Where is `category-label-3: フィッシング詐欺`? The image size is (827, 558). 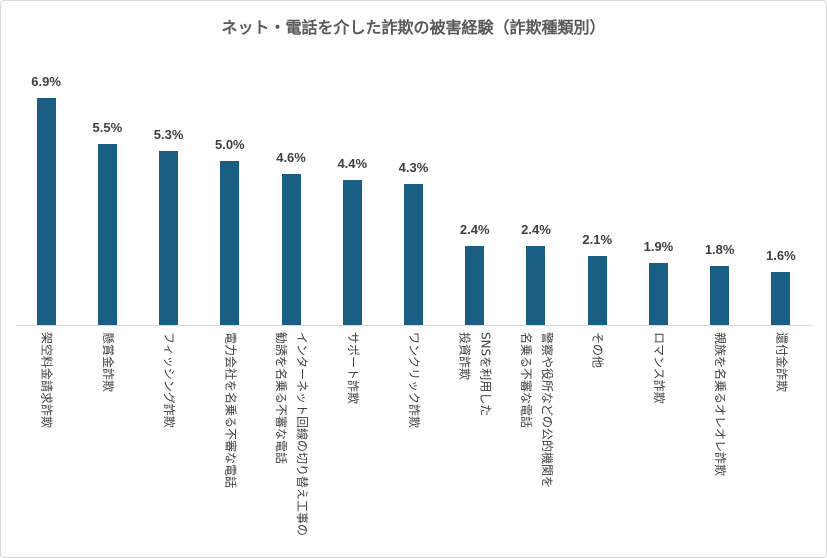
category-label-3: フィッシング詐欺 is located at coordinates (169, 380).